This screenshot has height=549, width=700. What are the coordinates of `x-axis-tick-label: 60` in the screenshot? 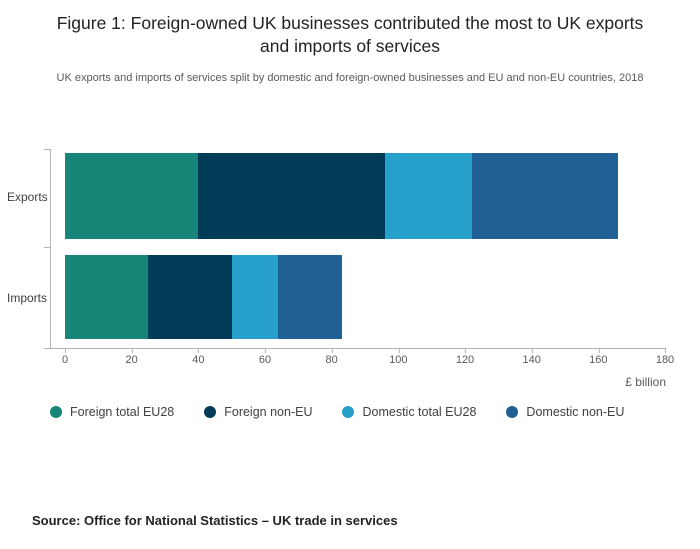 It's located at (265, 357).